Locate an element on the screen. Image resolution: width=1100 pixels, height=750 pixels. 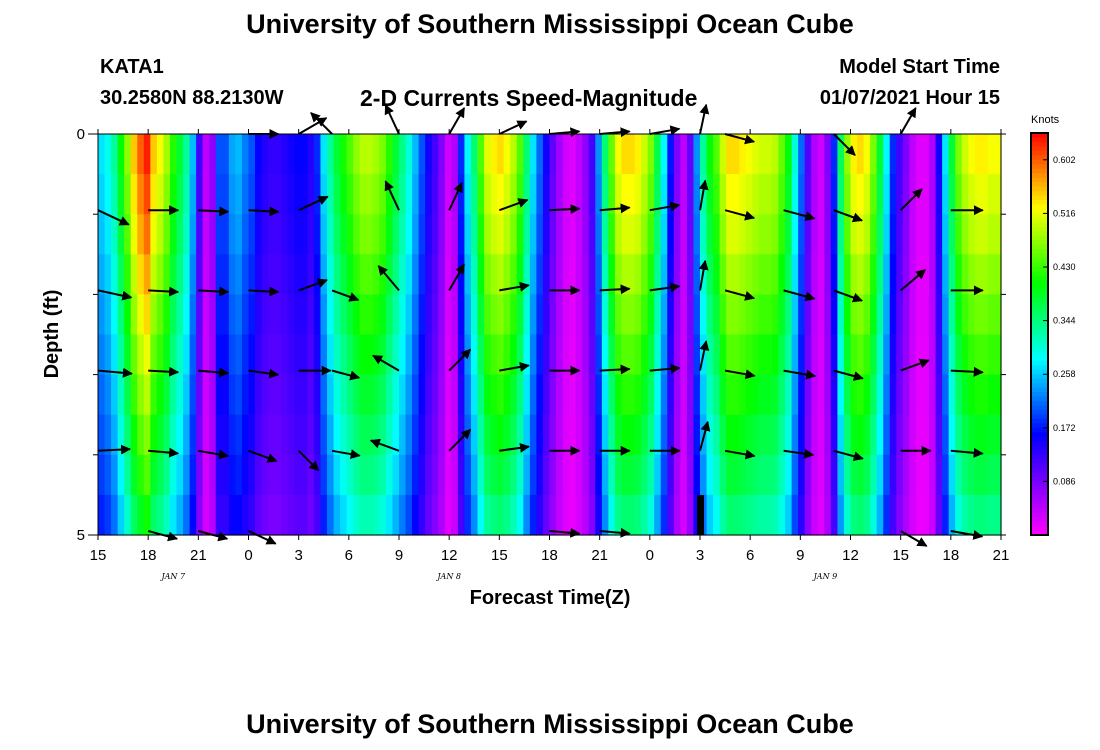
station-coordinates: 30.2580N 88.2130W is located at coordinates (192, 98).